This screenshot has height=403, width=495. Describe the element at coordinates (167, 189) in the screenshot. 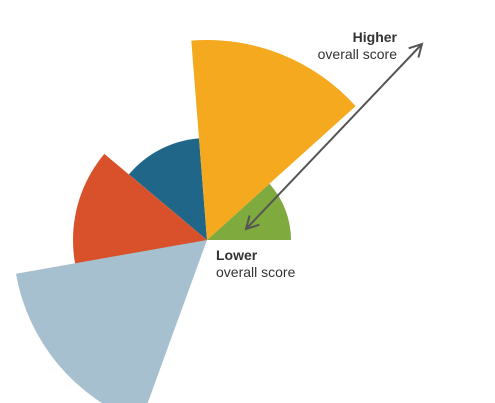

I see `blue-segment` at that location.